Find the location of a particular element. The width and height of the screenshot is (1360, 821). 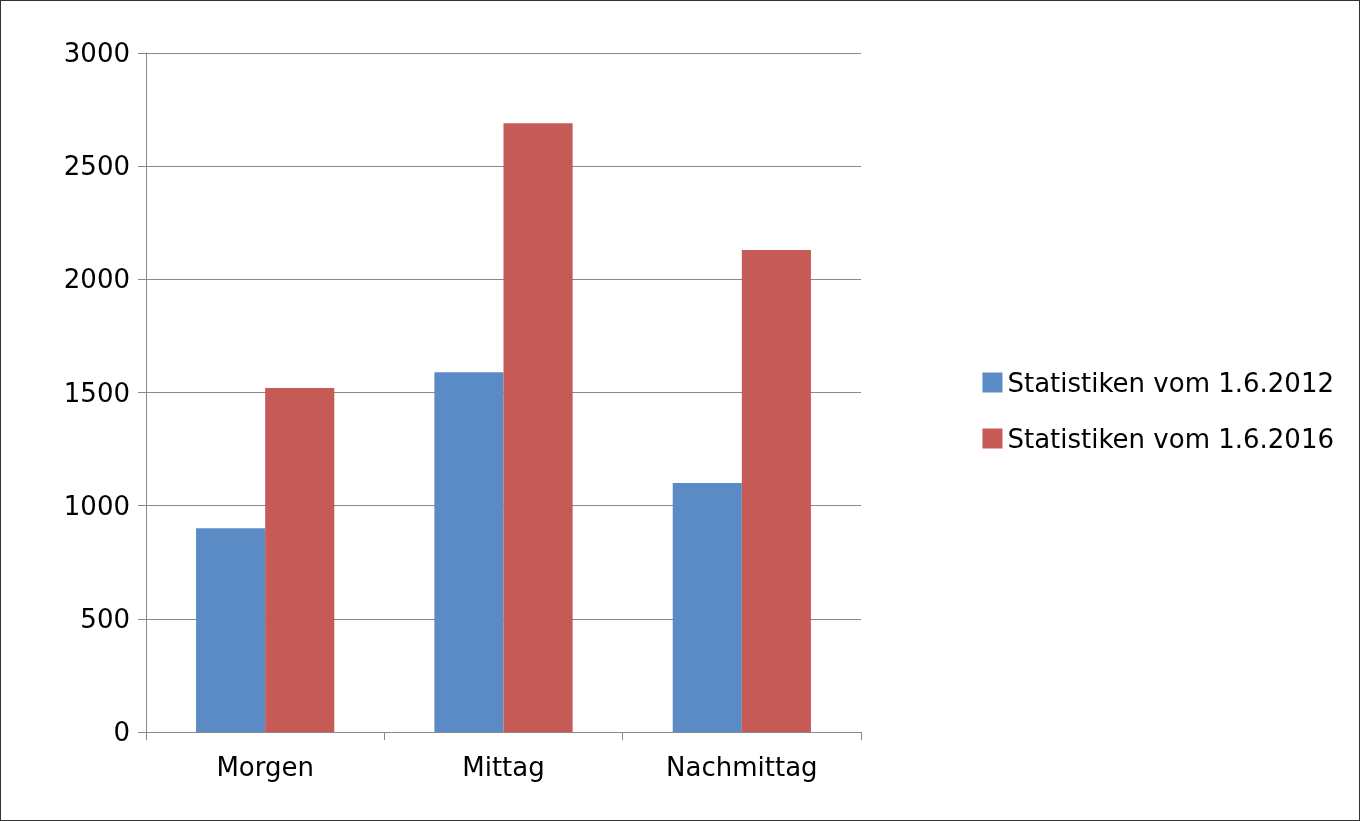

y-tick-label: 1500 is located at coordinates (96, 392).